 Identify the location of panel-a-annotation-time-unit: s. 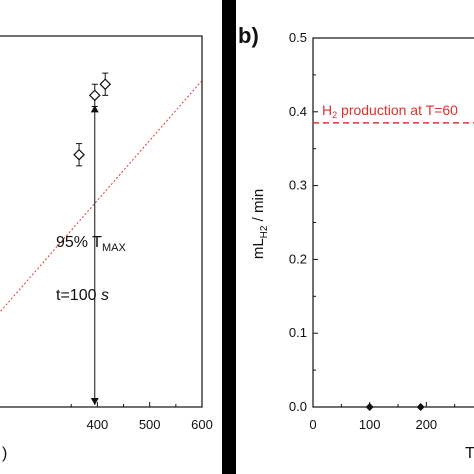
(105, 295).